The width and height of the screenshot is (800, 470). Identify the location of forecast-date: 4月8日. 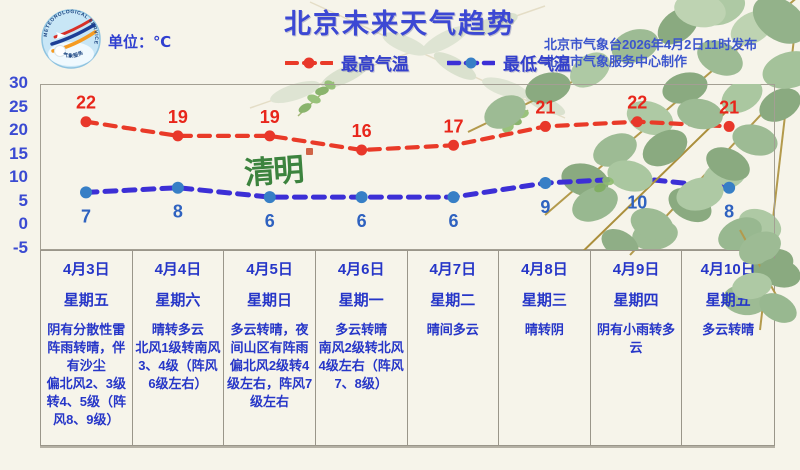
(544, 269).